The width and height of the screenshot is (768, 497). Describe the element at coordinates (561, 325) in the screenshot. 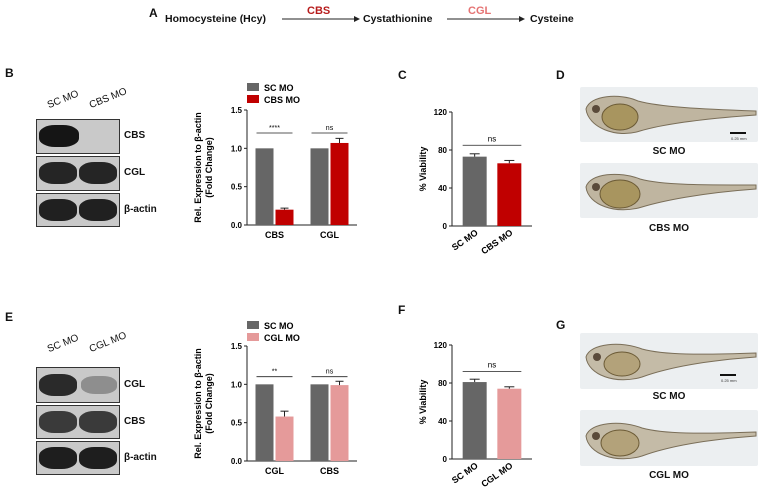

I see `panel-label-g: G` at that location.